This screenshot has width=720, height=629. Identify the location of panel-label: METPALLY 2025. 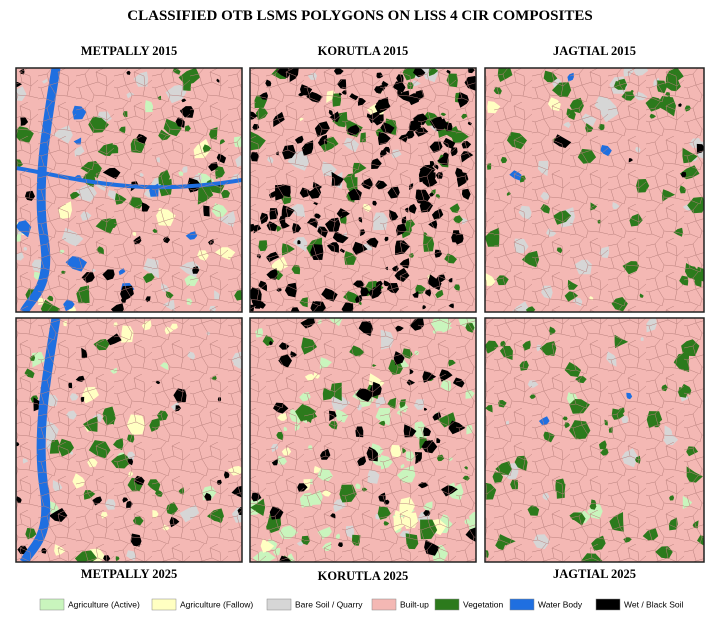
(129, 574).